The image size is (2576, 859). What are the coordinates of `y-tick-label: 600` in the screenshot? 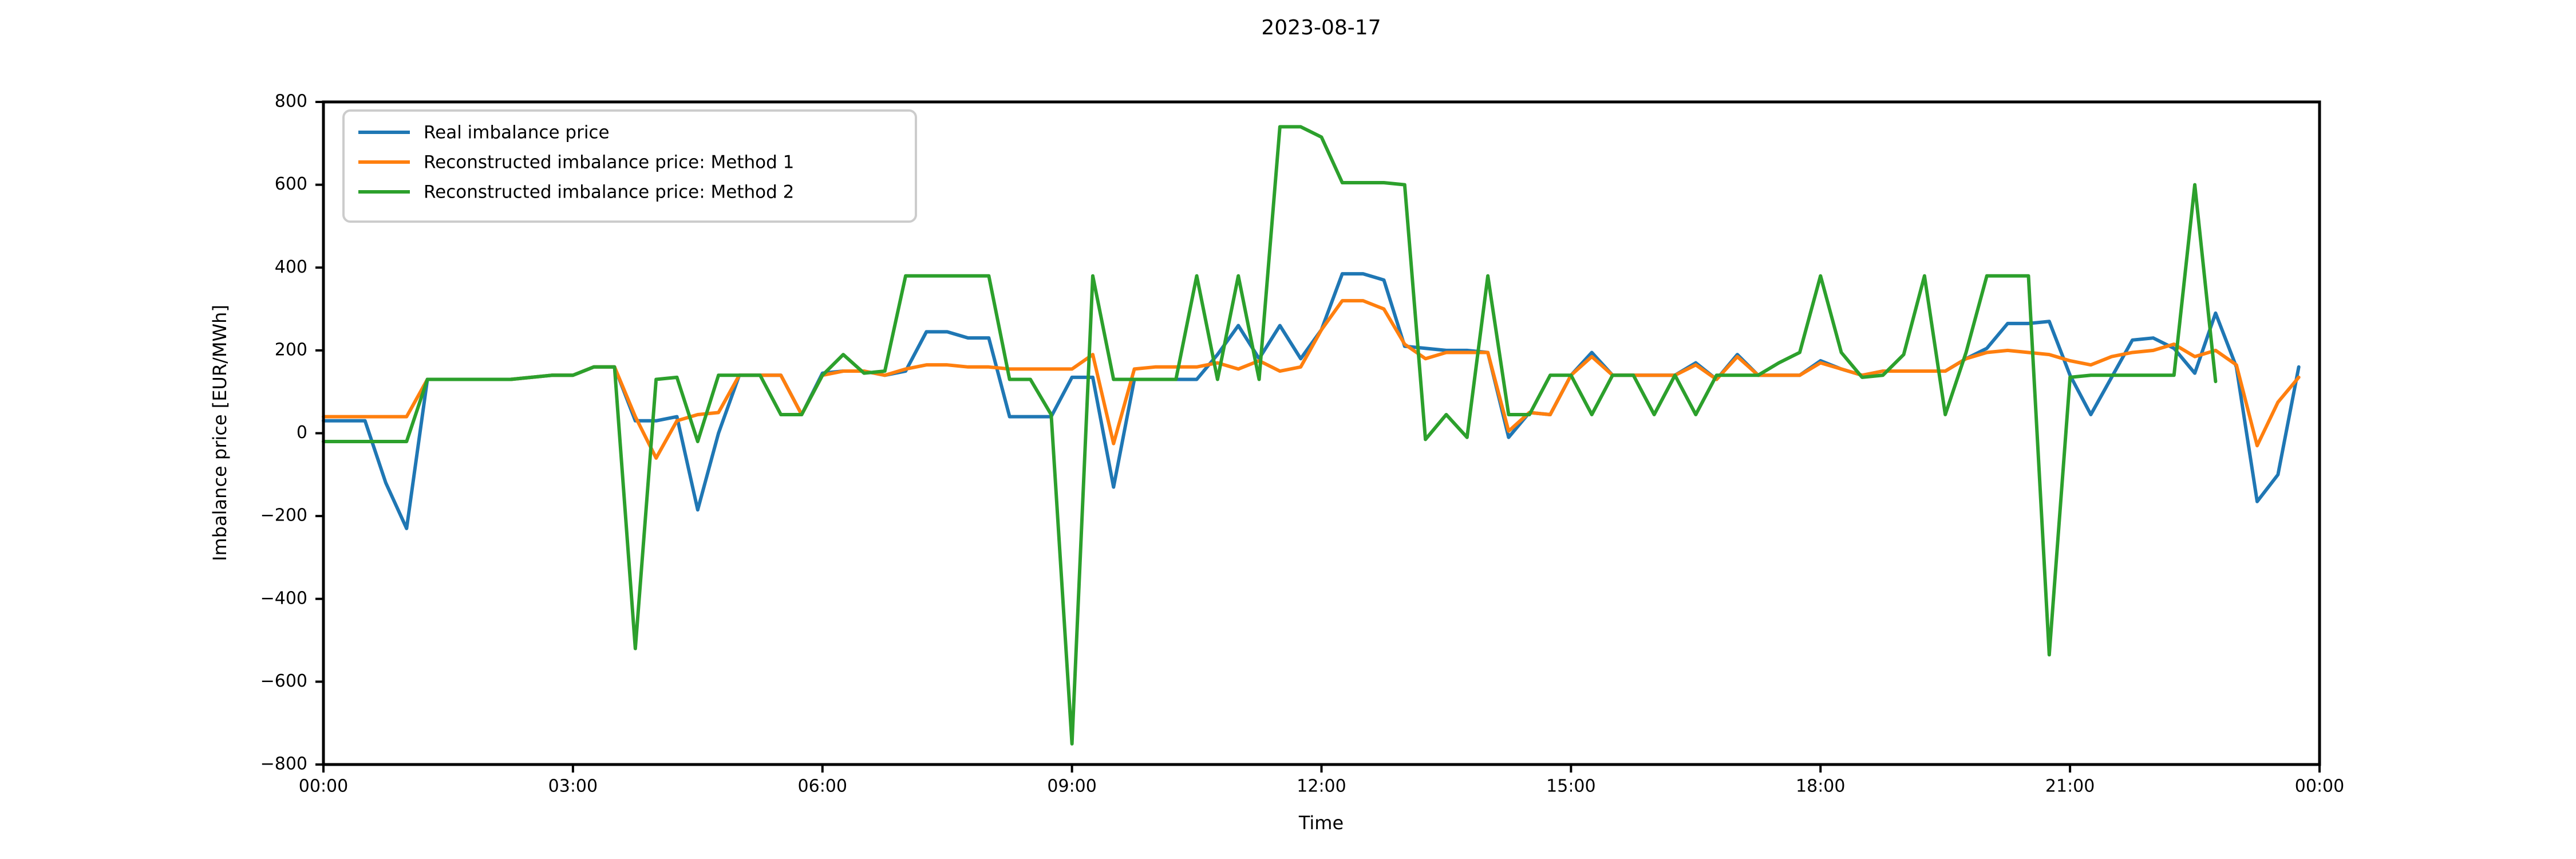 It's located at (291, 184).